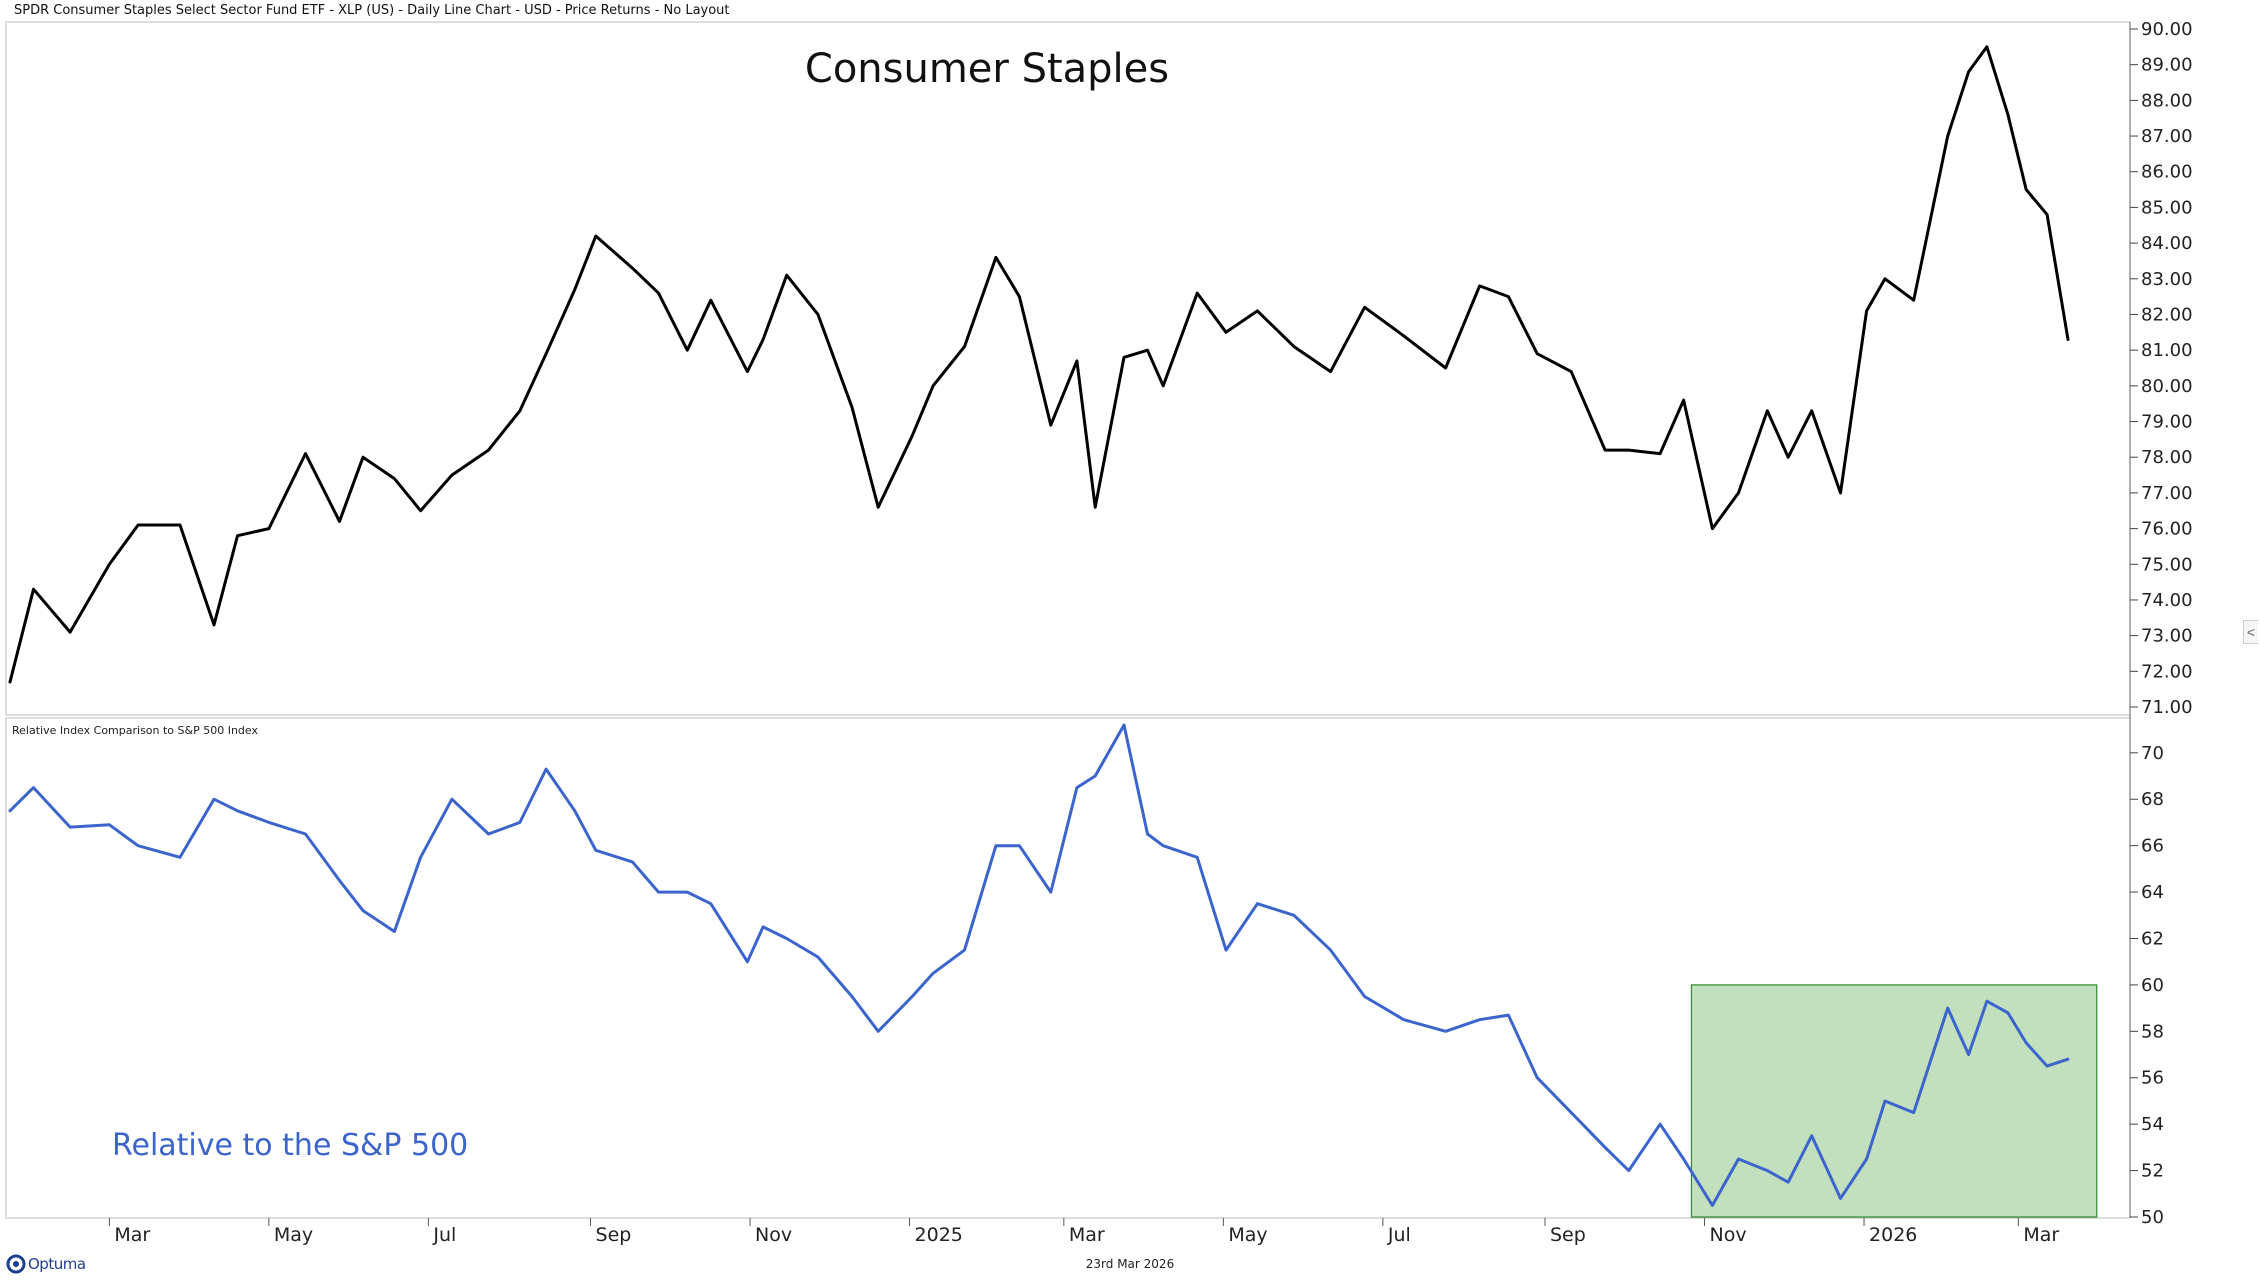 This screenshot has height=1282, width=2260. What do you see at coordinates (2152, 1217) in the screenshot?
I see `relative-tick-label: 50` at bounding box center [2152, 1217].